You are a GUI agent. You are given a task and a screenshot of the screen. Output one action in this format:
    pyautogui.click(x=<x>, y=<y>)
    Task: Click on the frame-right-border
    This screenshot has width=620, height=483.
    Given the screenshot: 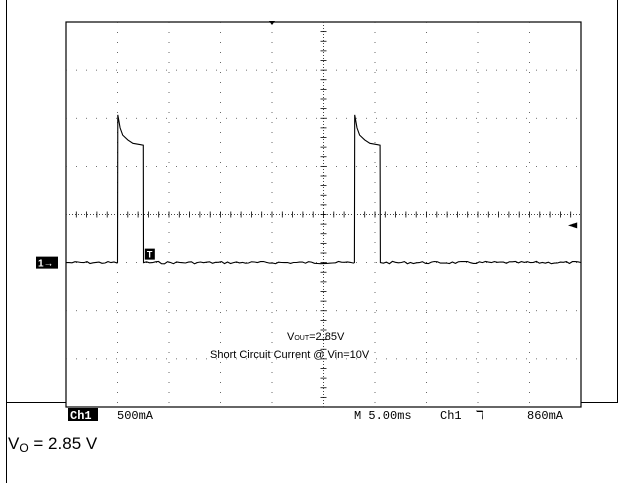 What is the action you would take?
    pyautogui.click(x=617, y=201)
    